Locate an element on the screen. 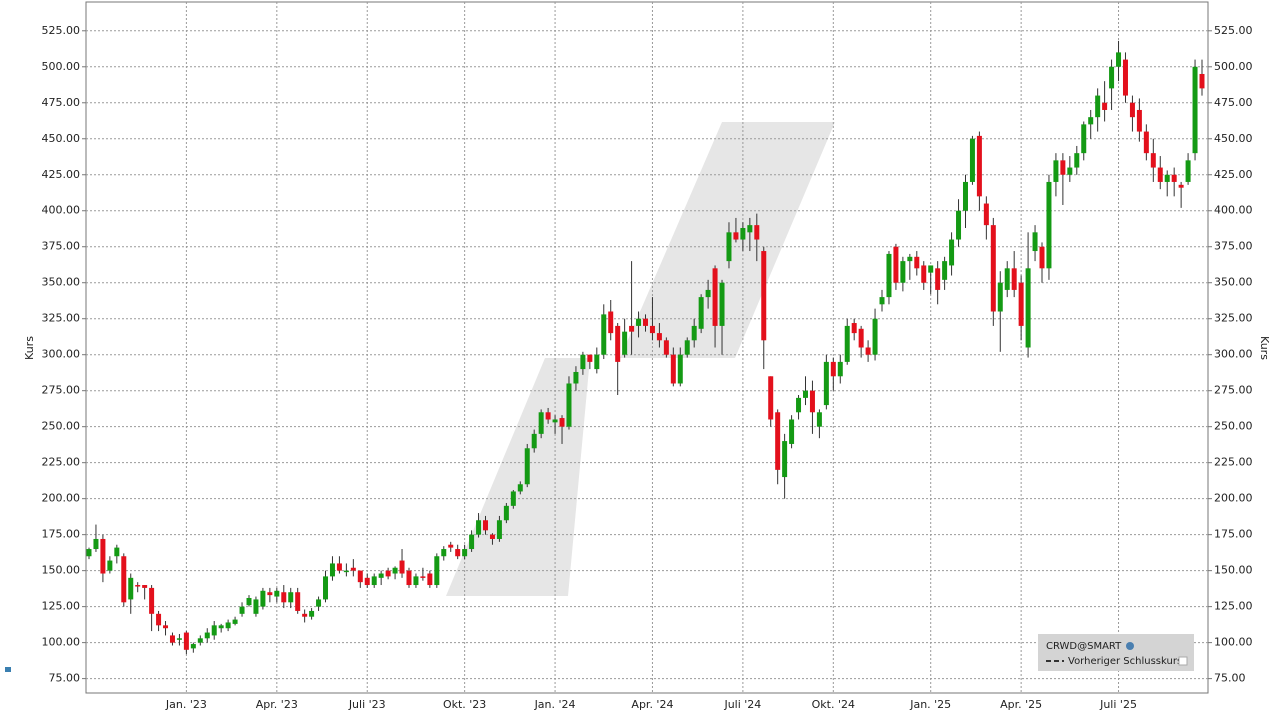 The image size is (1281, 723). x-tick-label: Okt. '23 is located at coordinates (464, 704).